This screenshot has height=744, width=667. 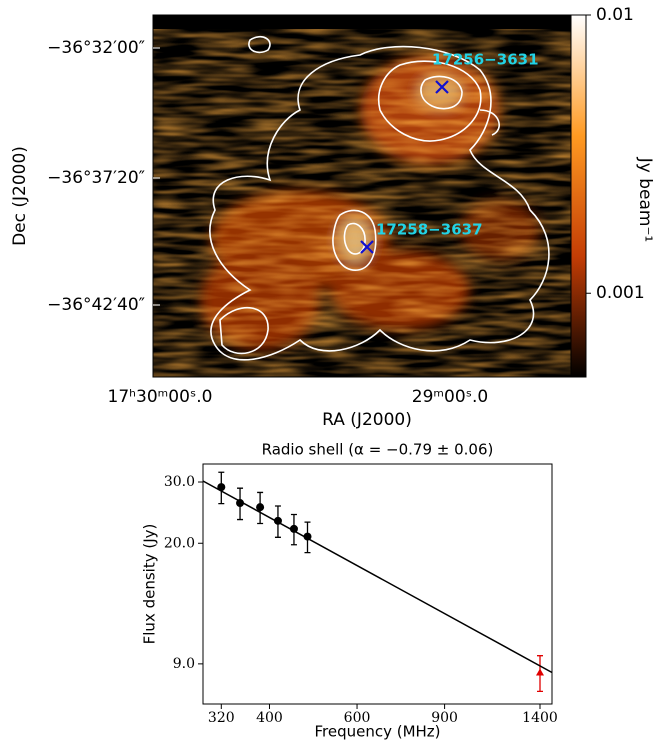 What do you see at coordinates (221, 718) in the screenshot?
I see `x-tick-label: 320` at bounding box center [221, 718].